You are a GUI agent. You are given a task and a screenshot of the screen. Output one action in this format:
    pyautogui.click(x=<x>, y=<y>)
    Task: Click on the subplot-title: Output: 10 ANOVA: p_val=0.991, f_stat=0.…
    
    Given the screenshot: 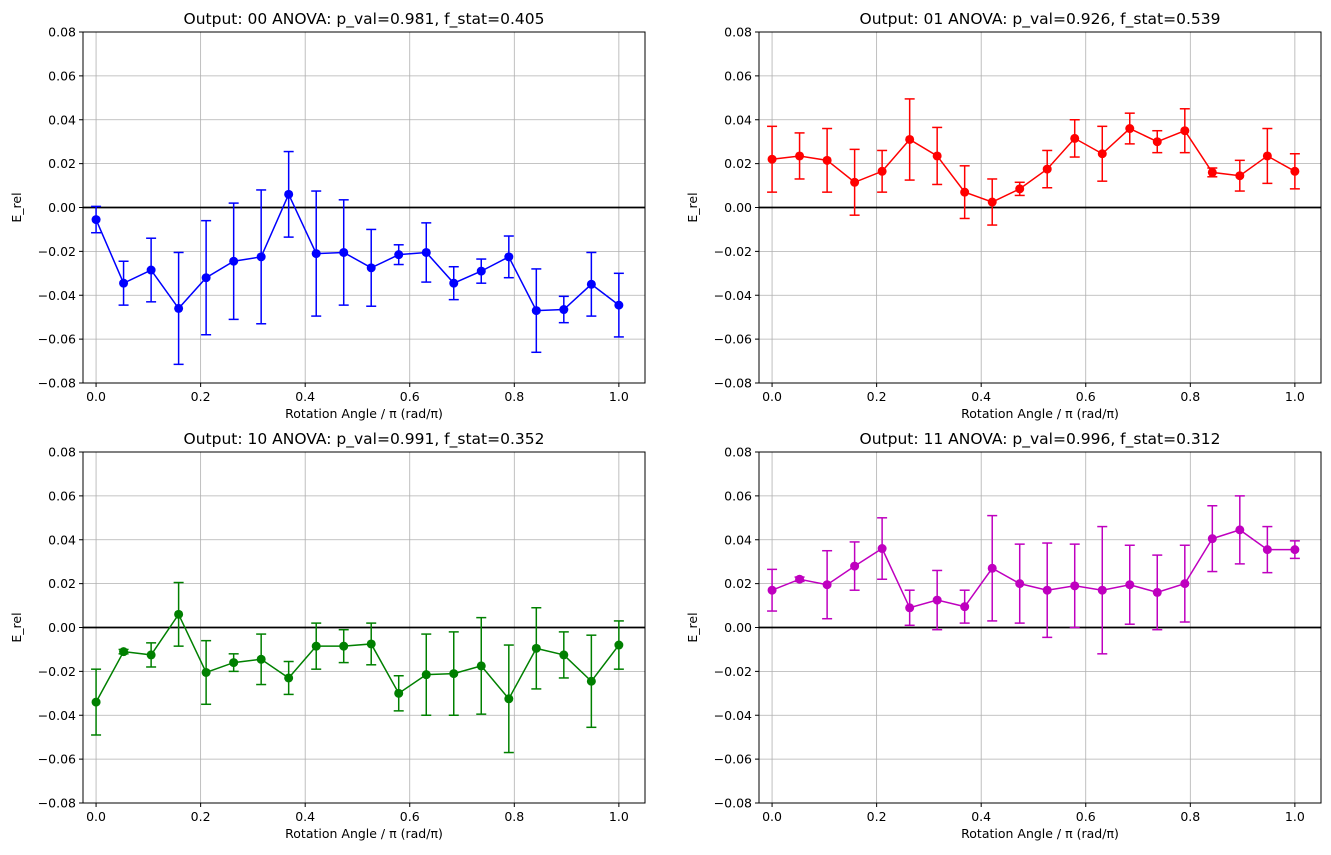 What is the action you would take?
    pyautogui.click(x=364, y=439)
    